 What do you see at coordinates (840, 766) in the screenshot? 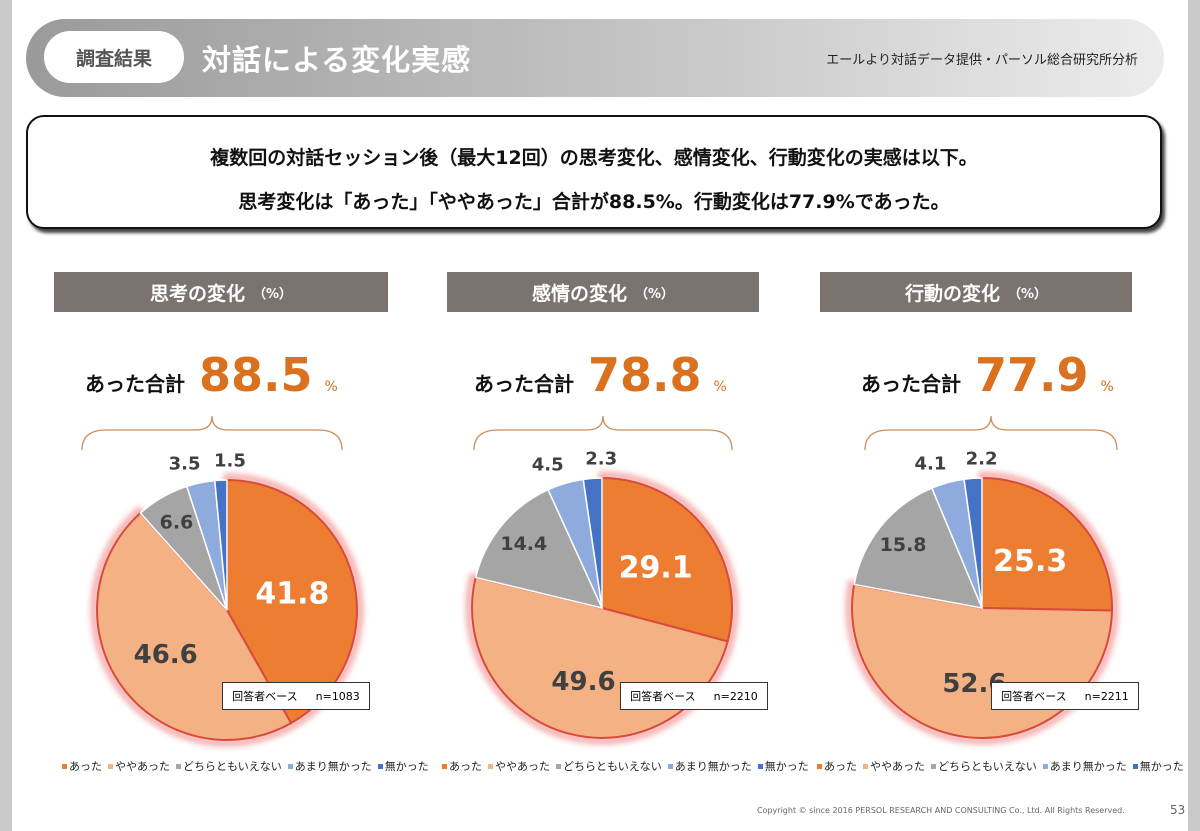
I see `legend-label: あった` at bounding box center [840, 766].